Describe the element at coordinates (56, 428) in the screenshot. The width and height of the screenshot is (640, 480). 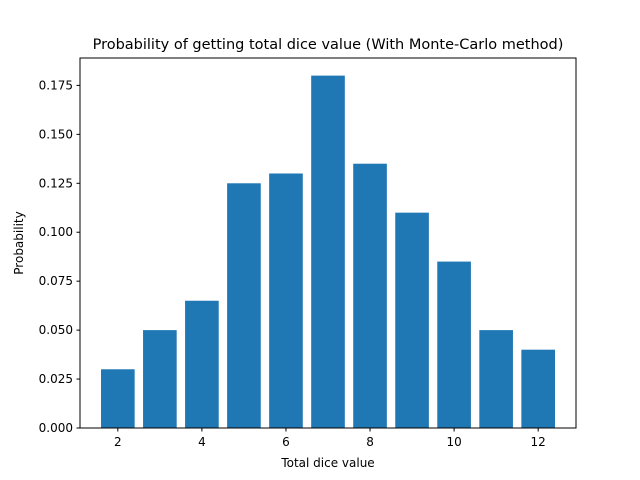
I see `y-tick-label: 0.000` at that location.